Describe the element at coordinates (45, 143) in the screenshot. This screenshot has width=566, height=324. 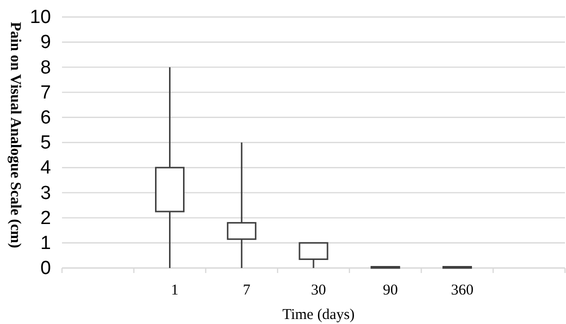
I see `y-tick-label: 5` at that location.